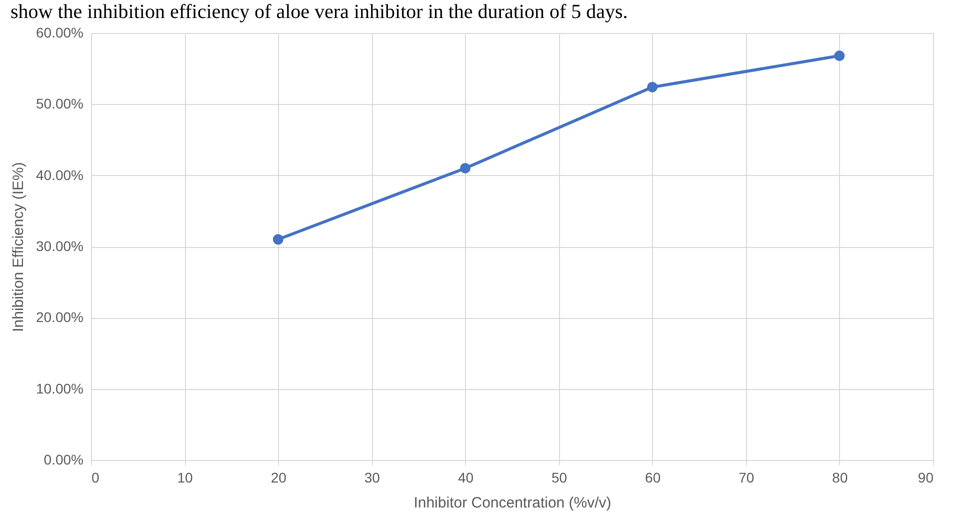 This screenshot has width=954, height=520. What do you see at coordinates (60, 246) in the screenshot?
I see `y-tick-label: 30.00%` at bounding box center [60, 246].